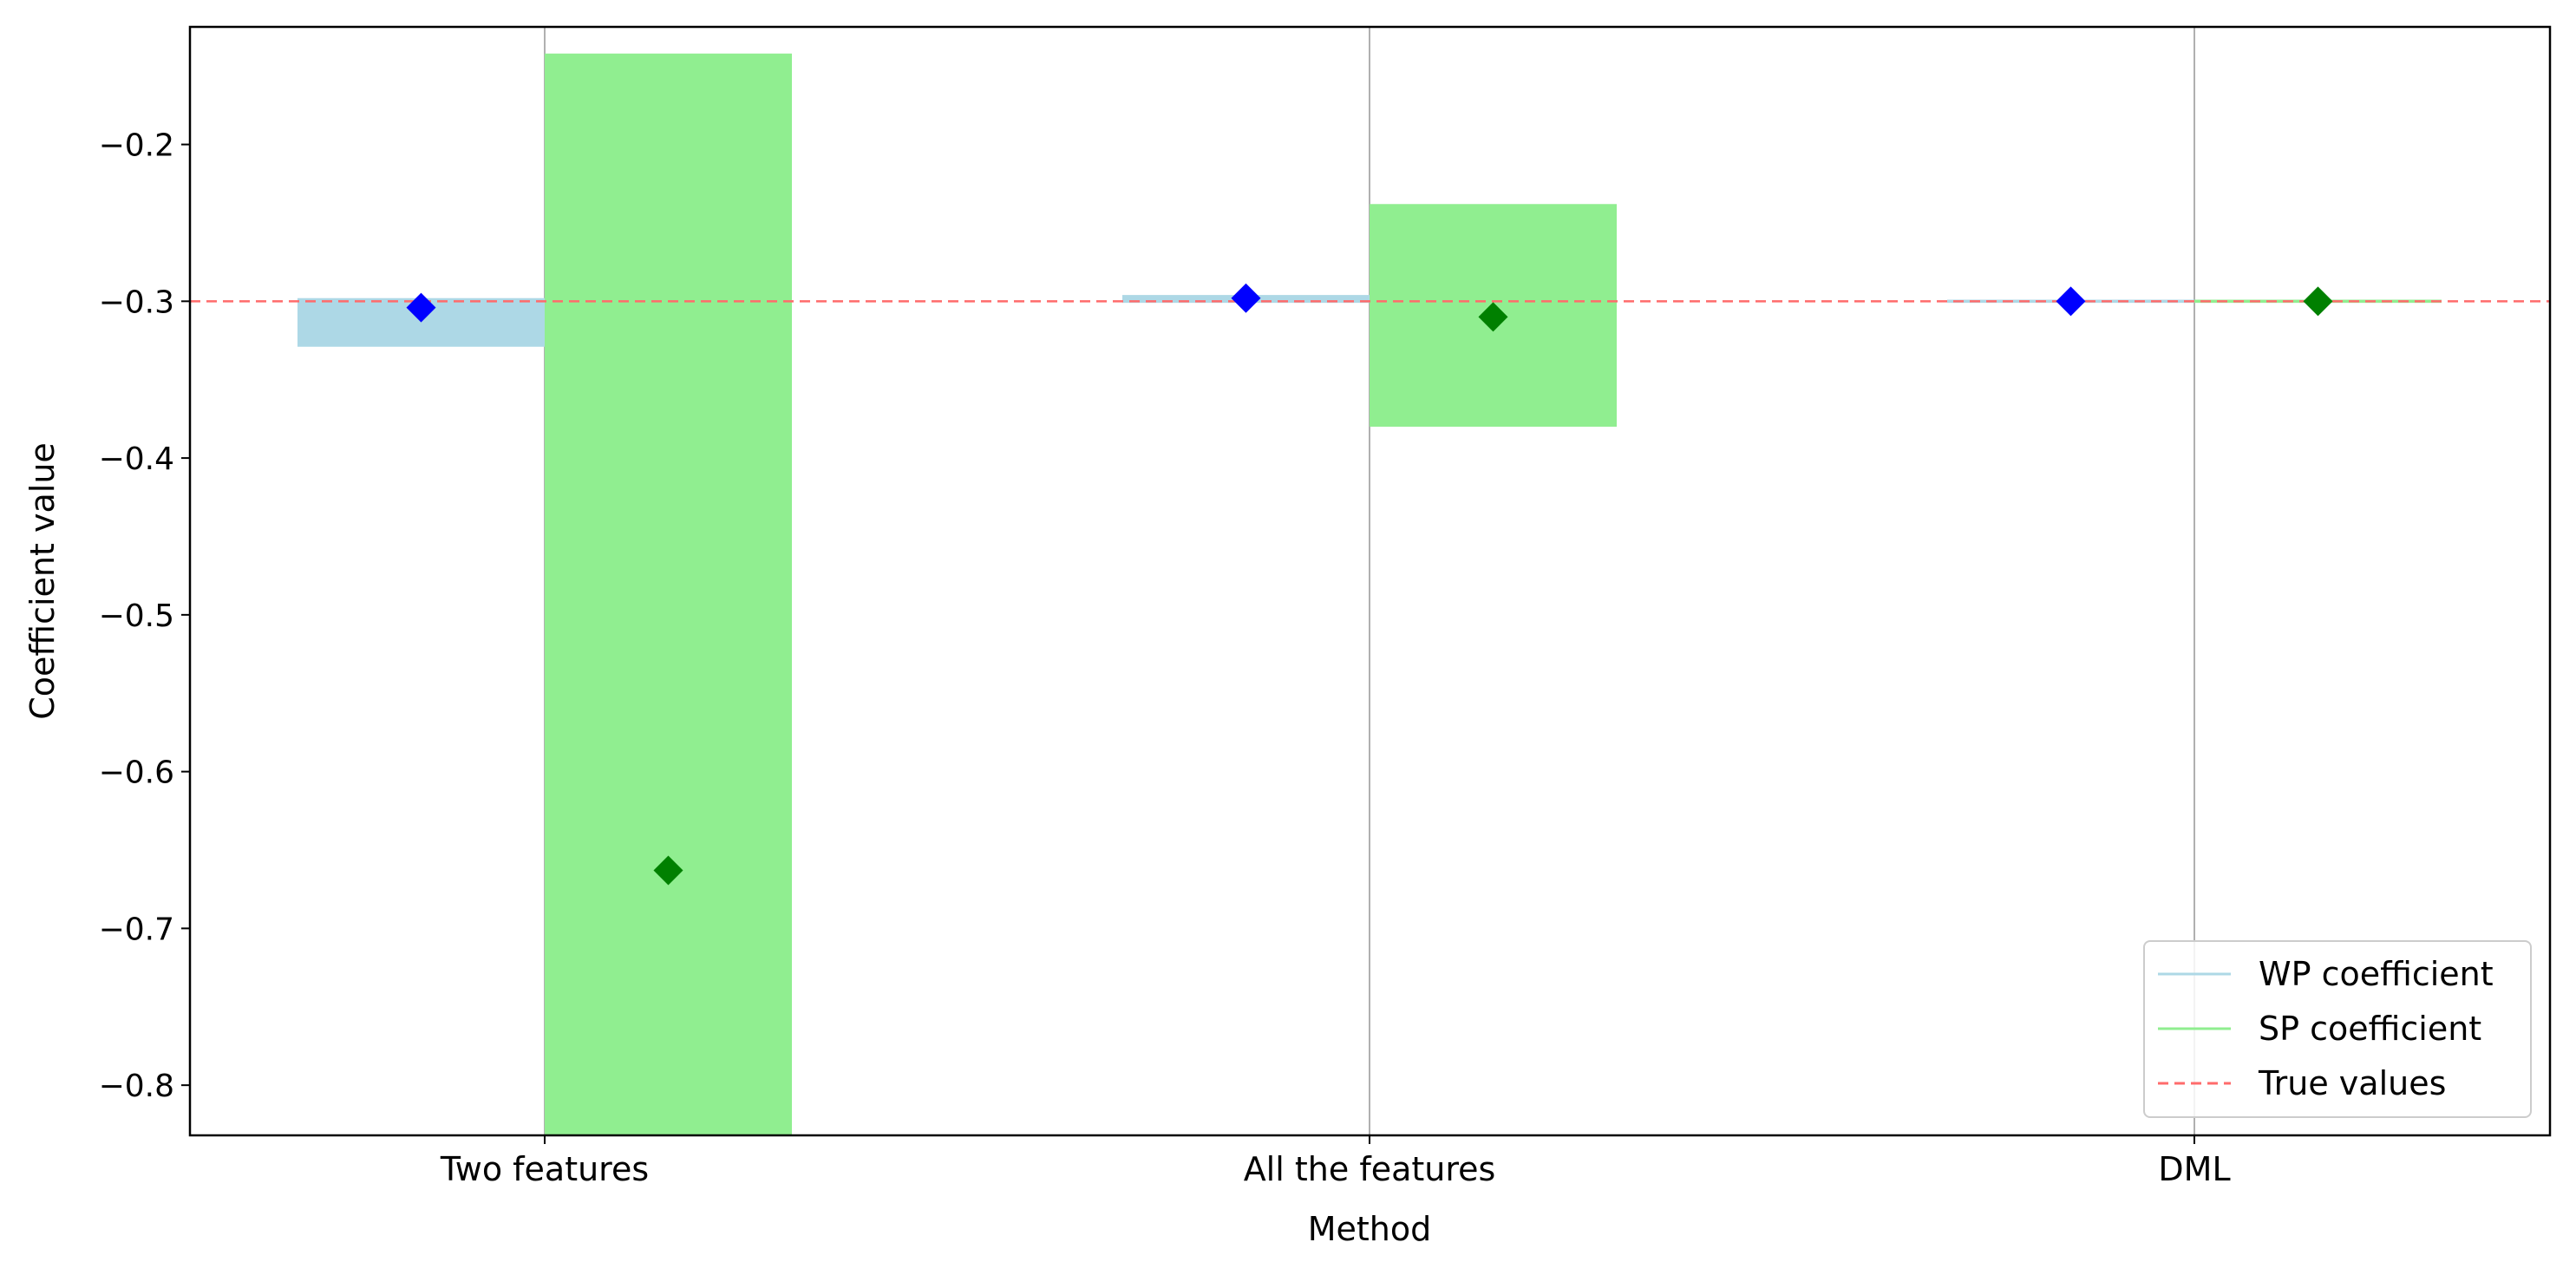  I want to click on x-axis: Two features All the features DML, so click(1335, 1161).